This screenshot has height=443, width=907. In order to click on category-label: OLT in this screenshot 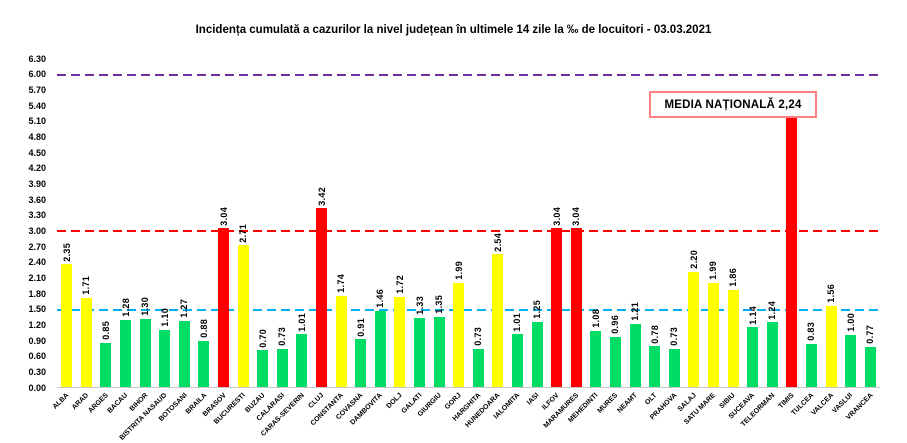, I will do `click(651, 399)`.